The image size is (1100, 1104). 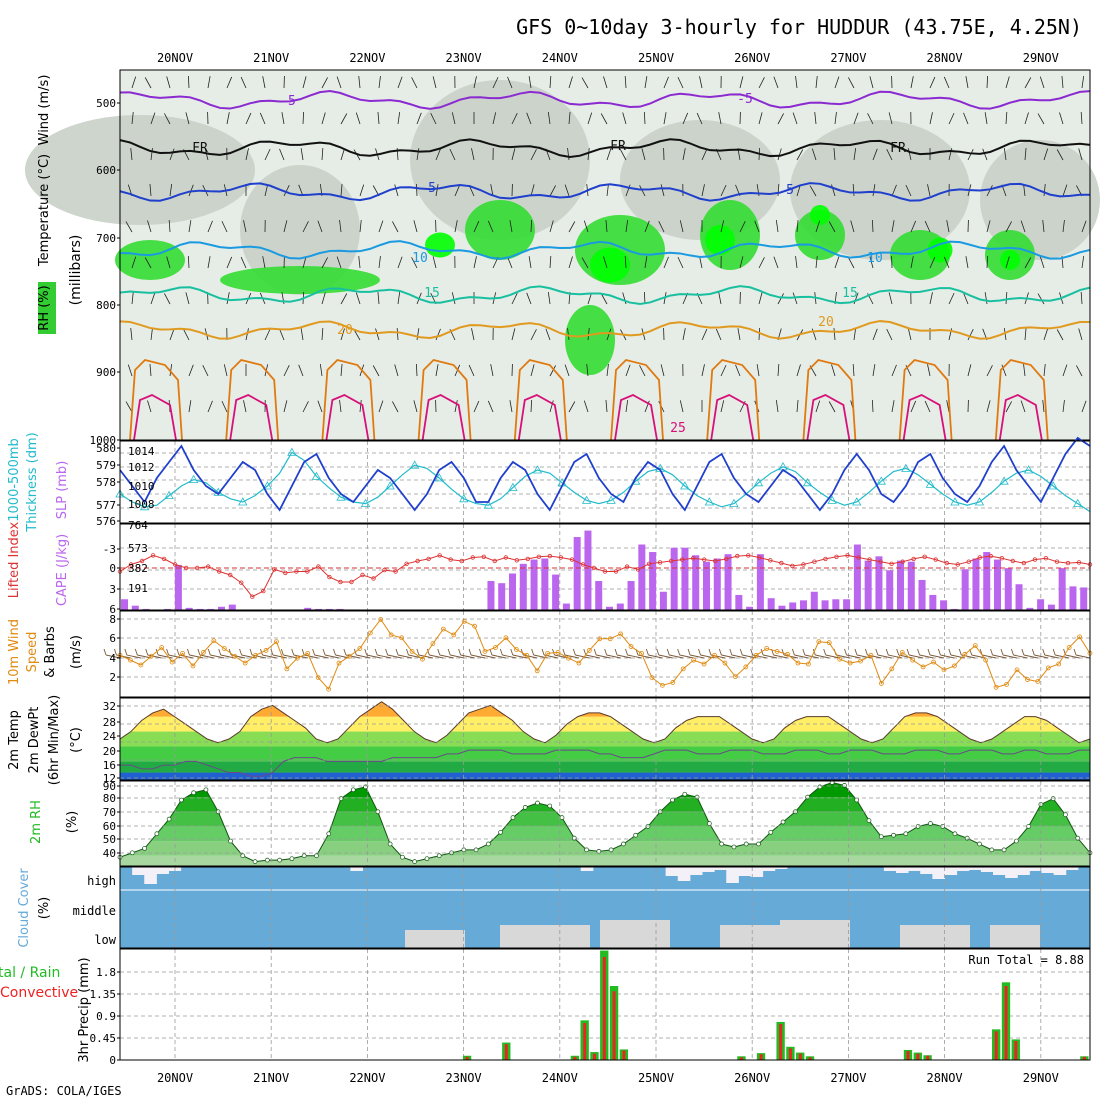 I want to click on ylabel-temp-2: 2m DewPt, so click(x=34, y=740).